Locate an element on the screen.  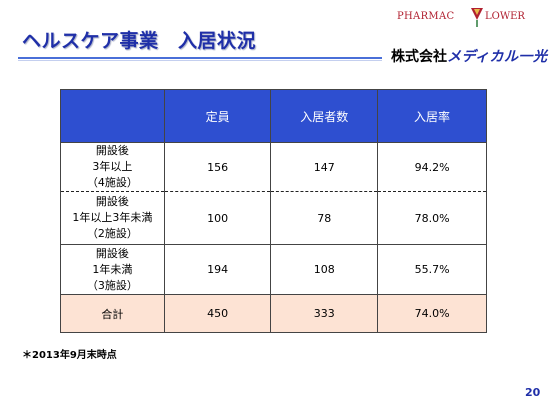
total-residents-cell: 333 is located at coordinates (324, 313).